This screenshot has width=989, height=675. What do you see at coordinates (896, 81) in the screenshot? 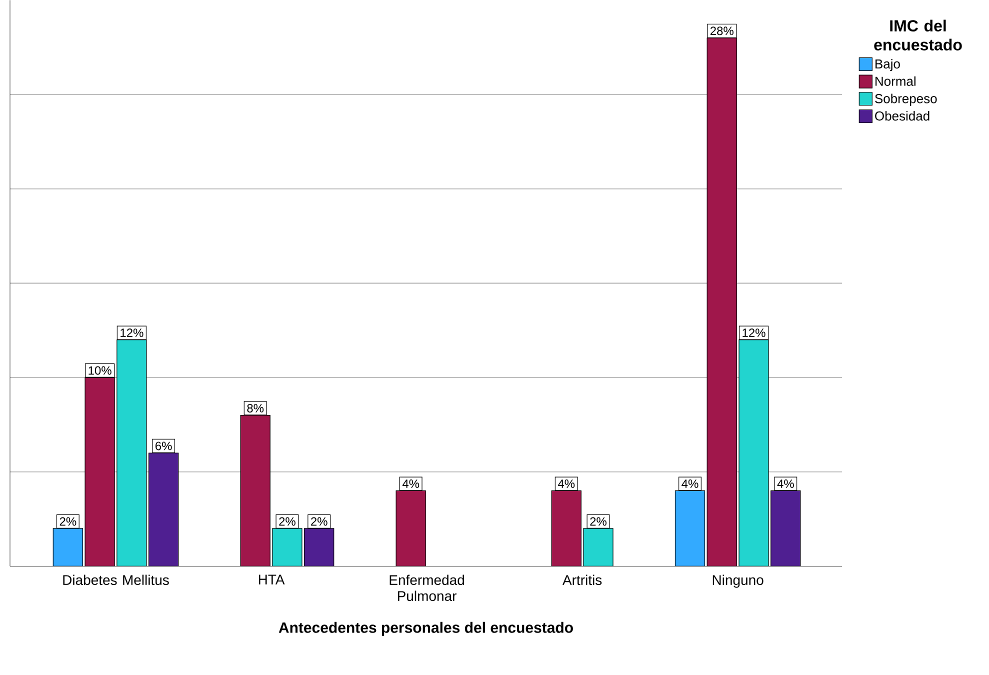
I see `legend-label: Normal` at bounding box center [896, 81].